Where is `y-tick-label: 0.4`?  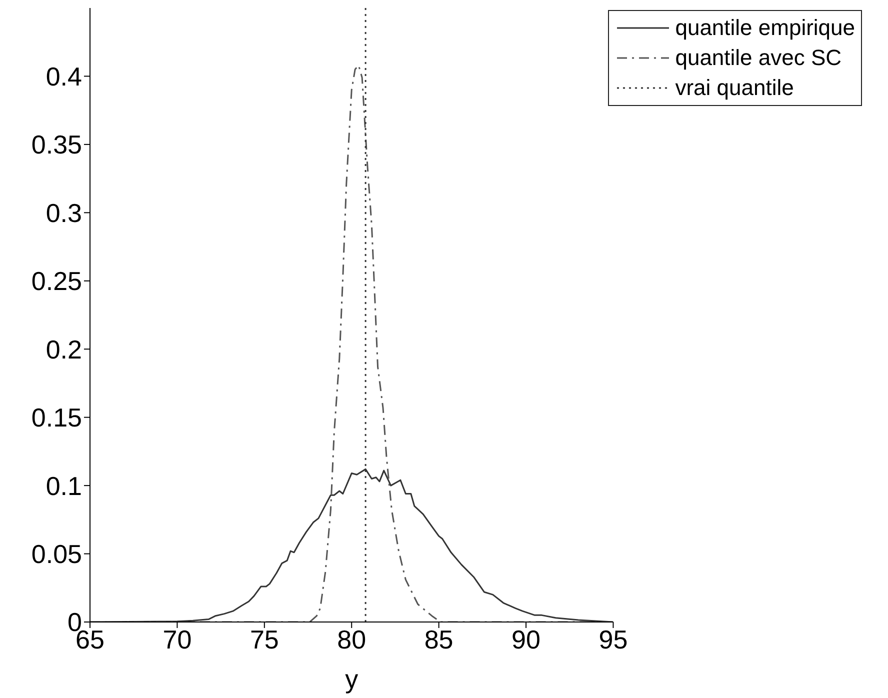
y-tick-label: 0.4 is located at coordinates (64, 76).